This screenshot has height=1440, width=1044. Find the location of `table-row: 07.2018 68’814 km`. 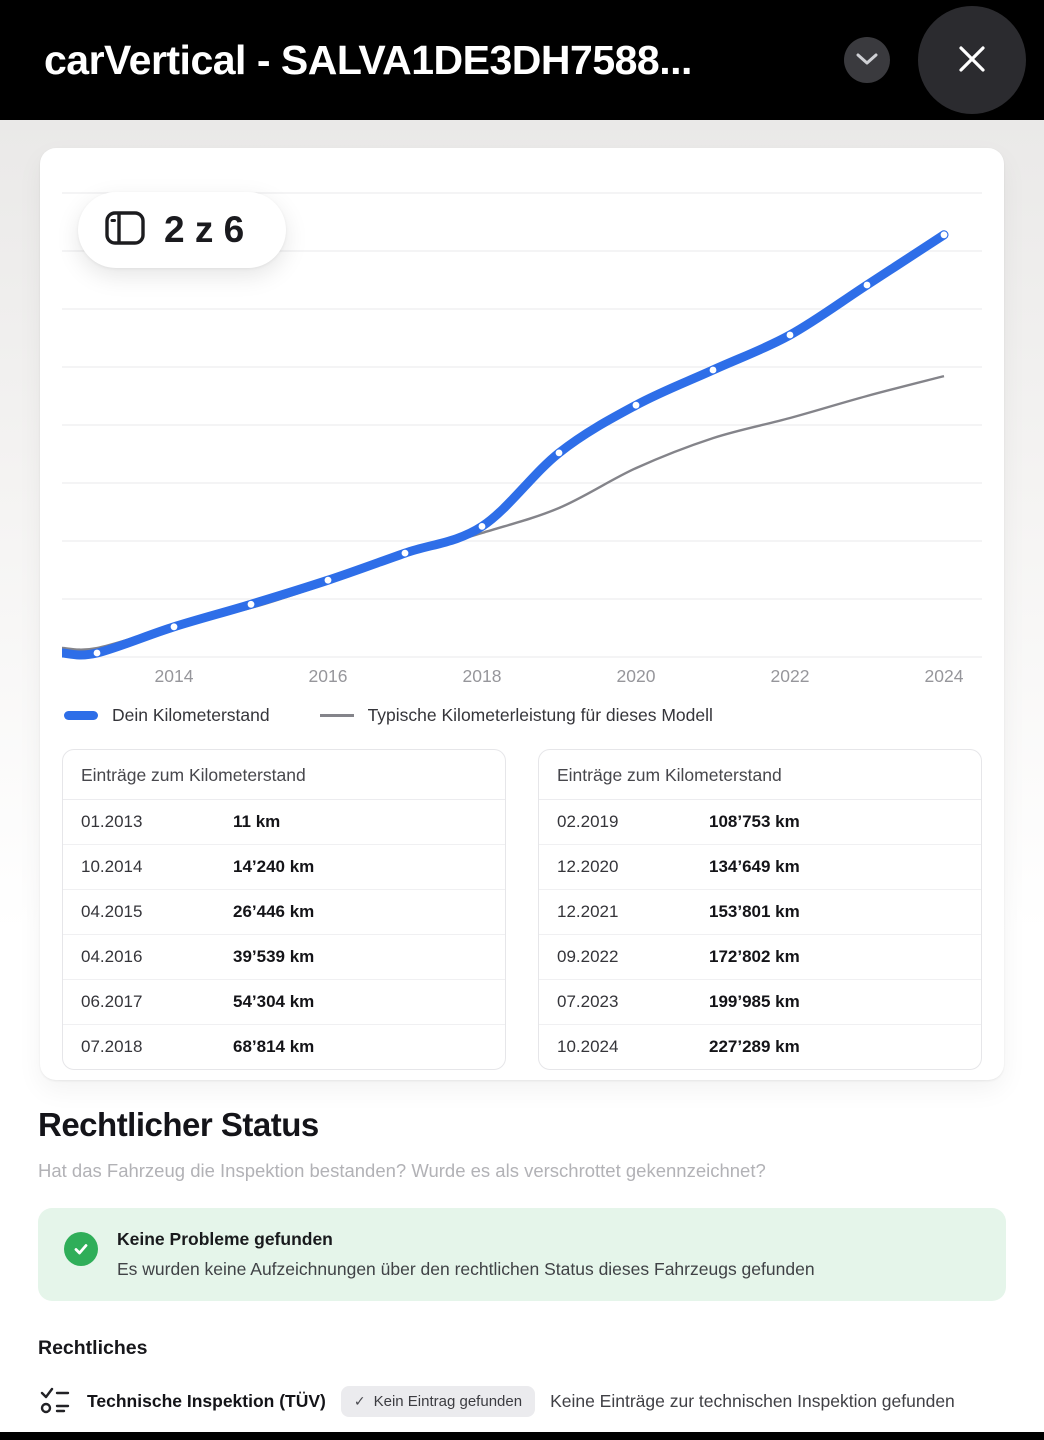

table-row: 07.2018 68’814 km is located at coordinates (284, 1047).